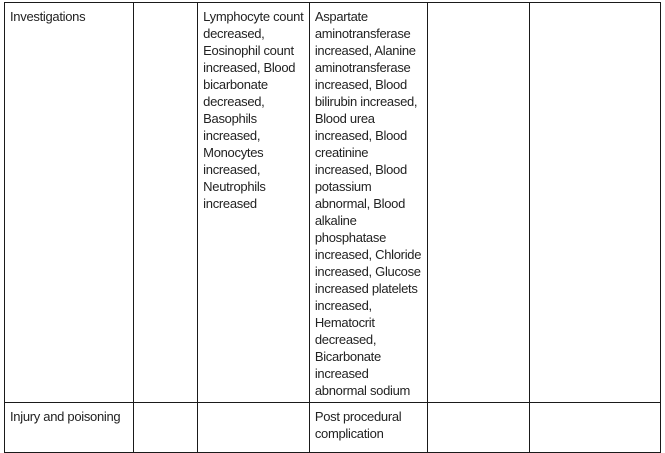  Describe the element at coordinates (69, 427) in the screenshot. I see `system-organ-class-cell: Injury and poisoning` at that location.